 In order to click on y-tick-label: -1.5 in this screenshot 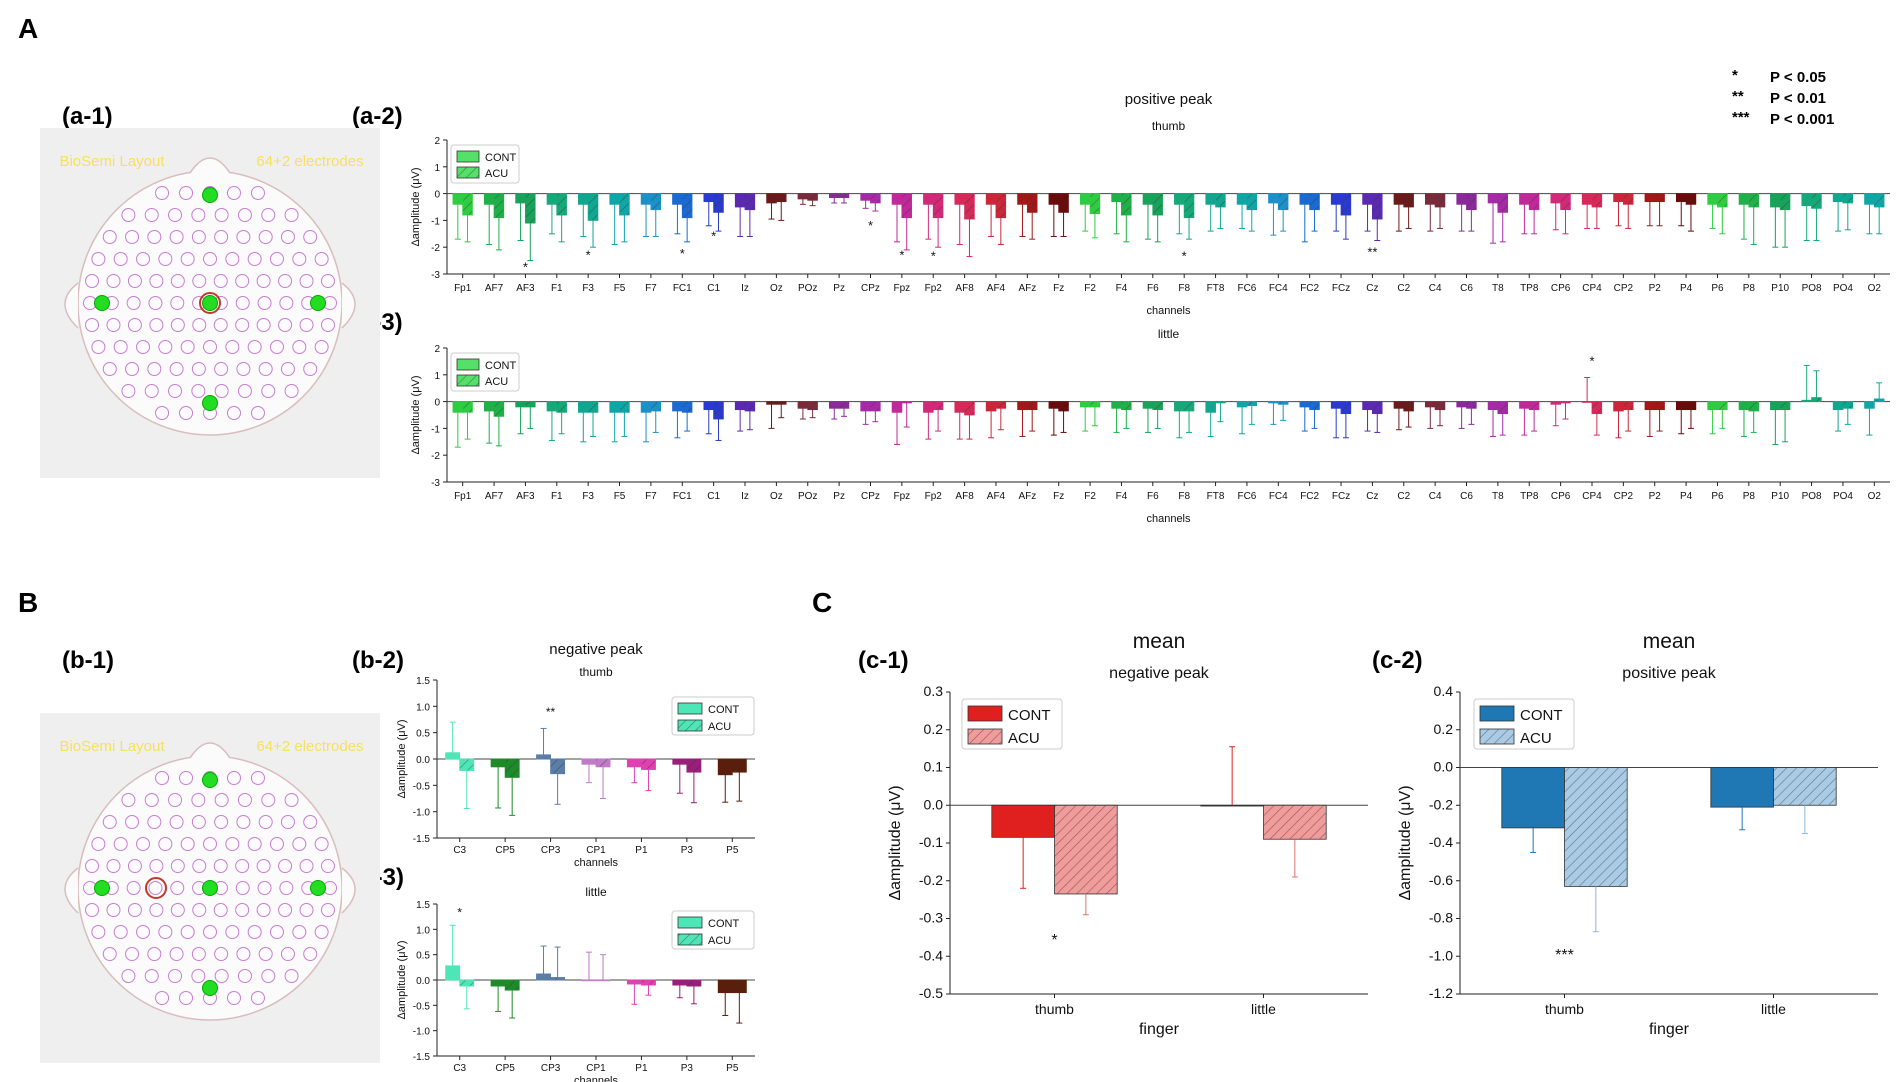, I will do `click(422, 839)`.